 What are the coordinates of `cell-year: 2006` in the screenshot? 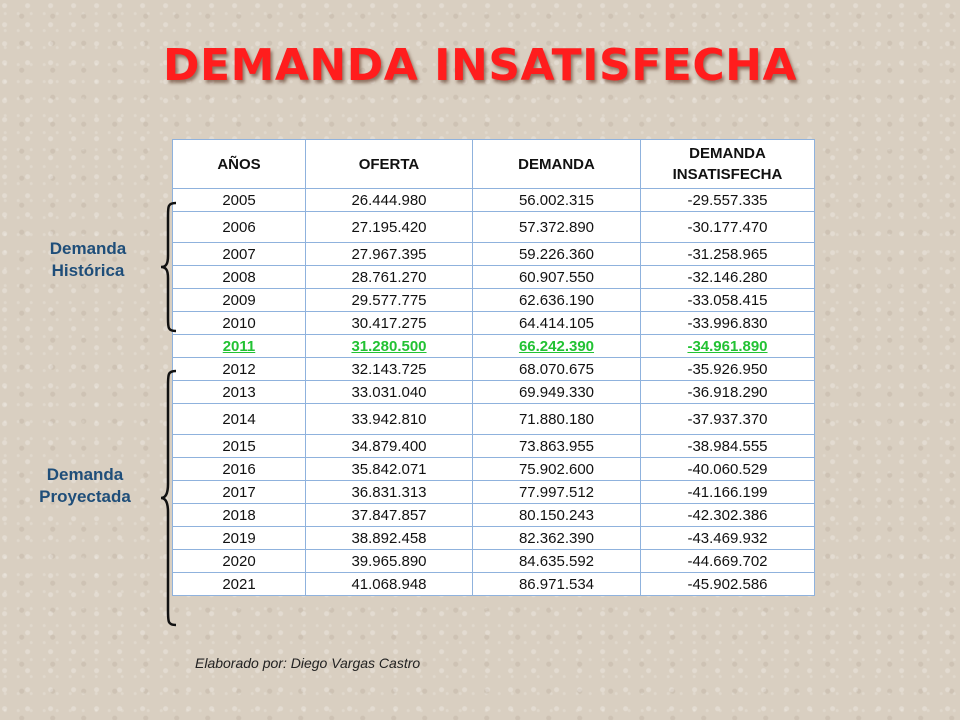 It's located at (239, 227).